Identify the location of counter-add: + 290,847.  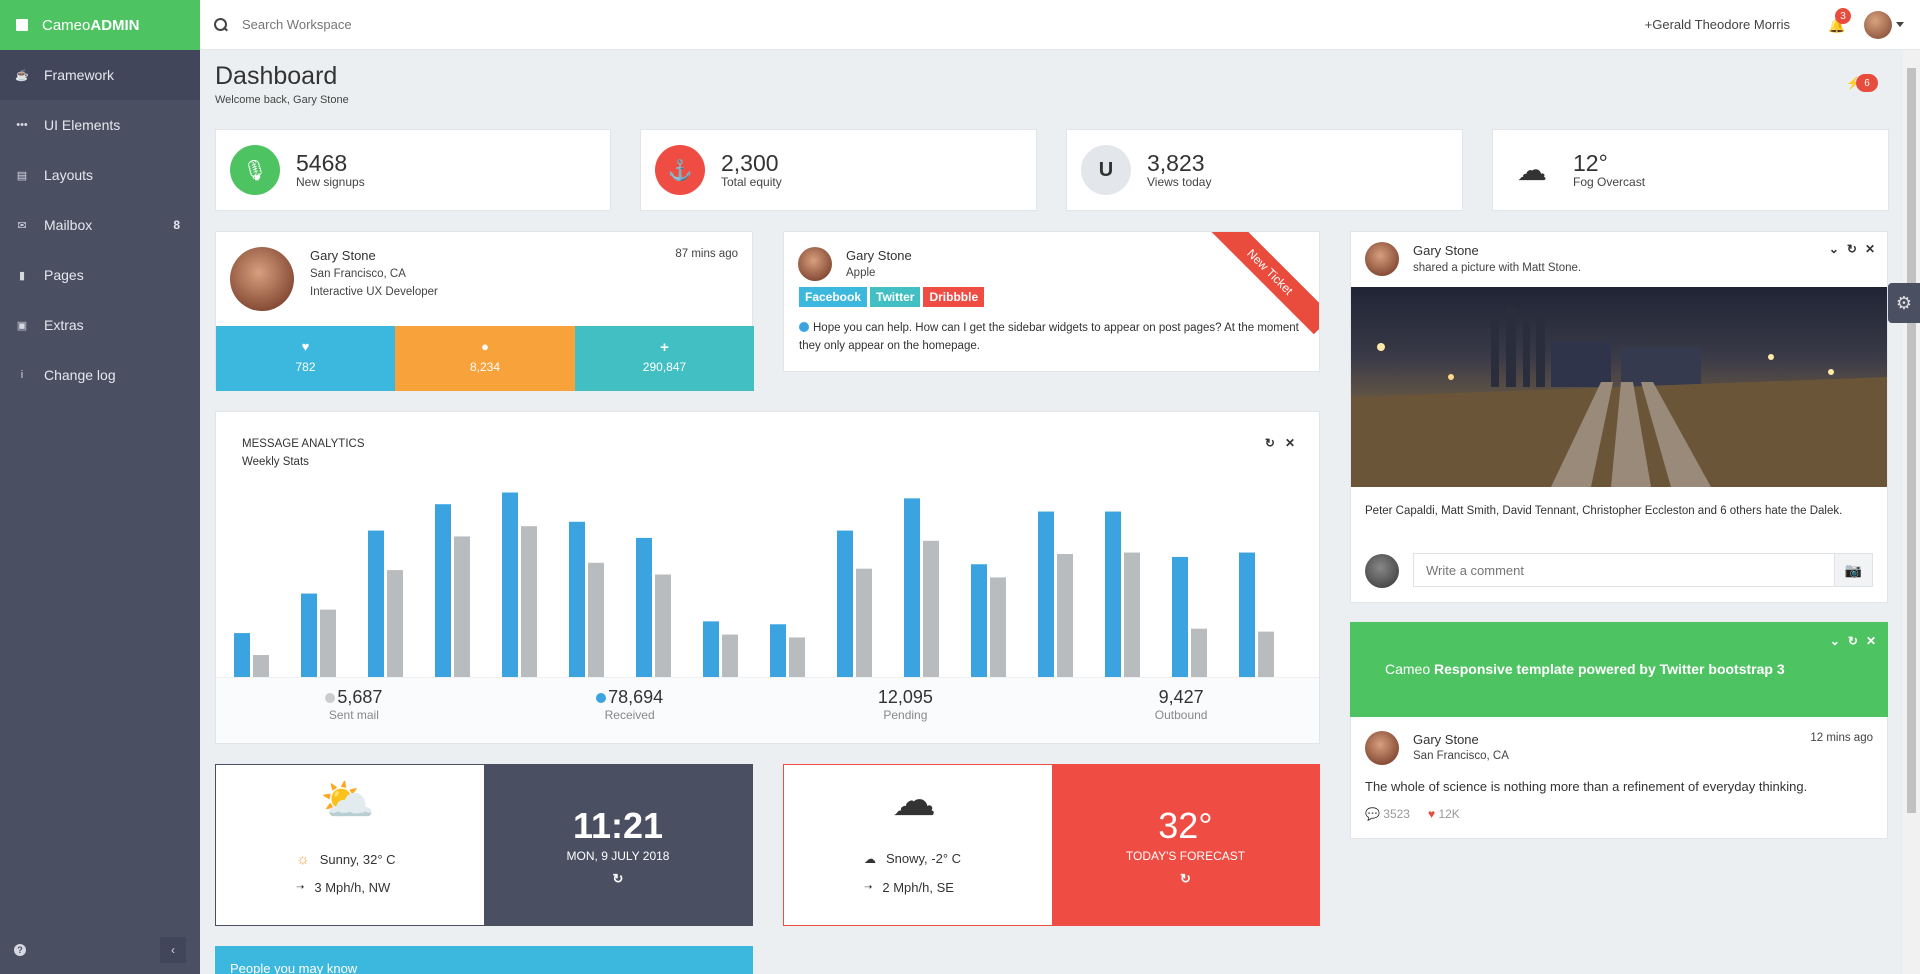
(664, 358).